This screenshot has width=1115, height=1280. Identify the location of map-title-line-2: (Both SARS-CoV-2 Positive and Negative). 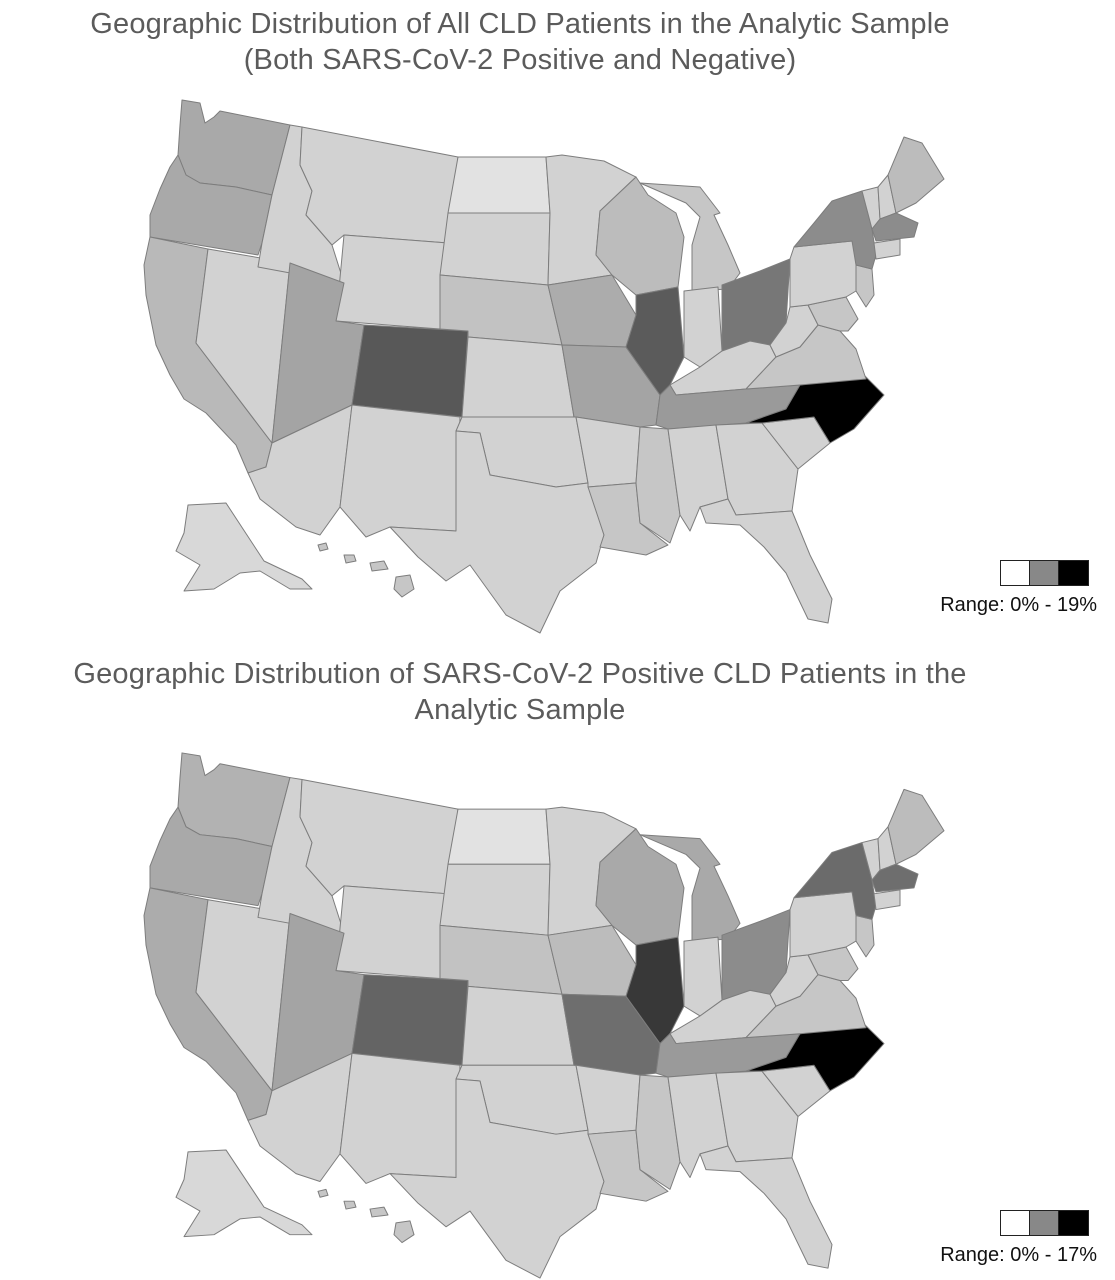
(520, 60).